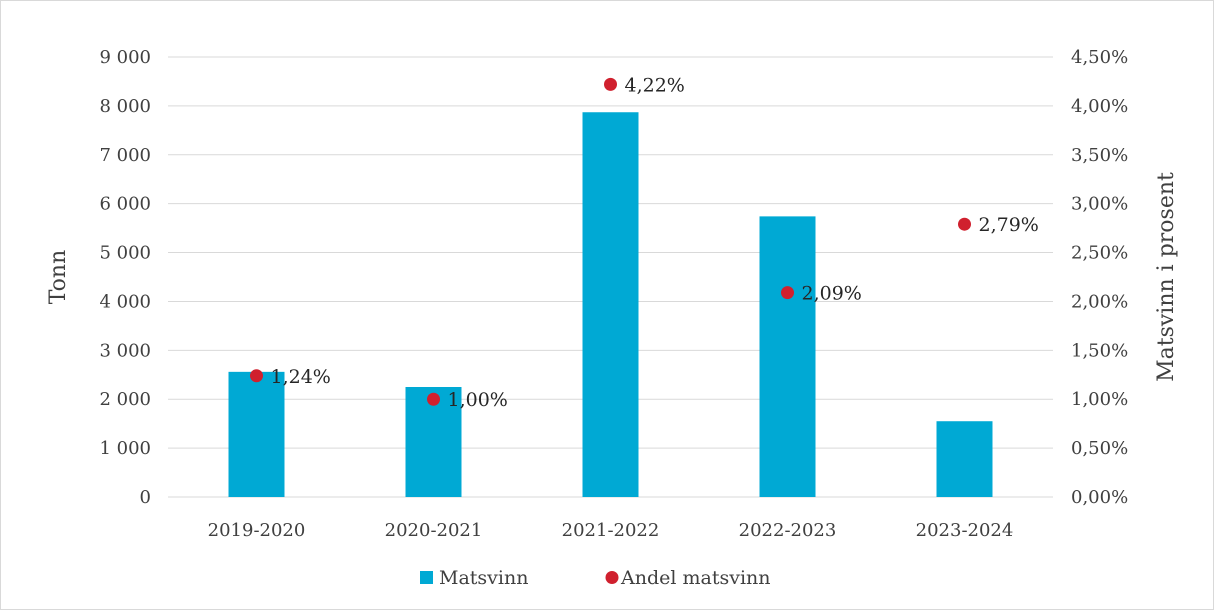  What do you see at coordinates (125, 57) in the screenshot?
I see `left-tick-label: 9 000` at bounding box center [125, 57].